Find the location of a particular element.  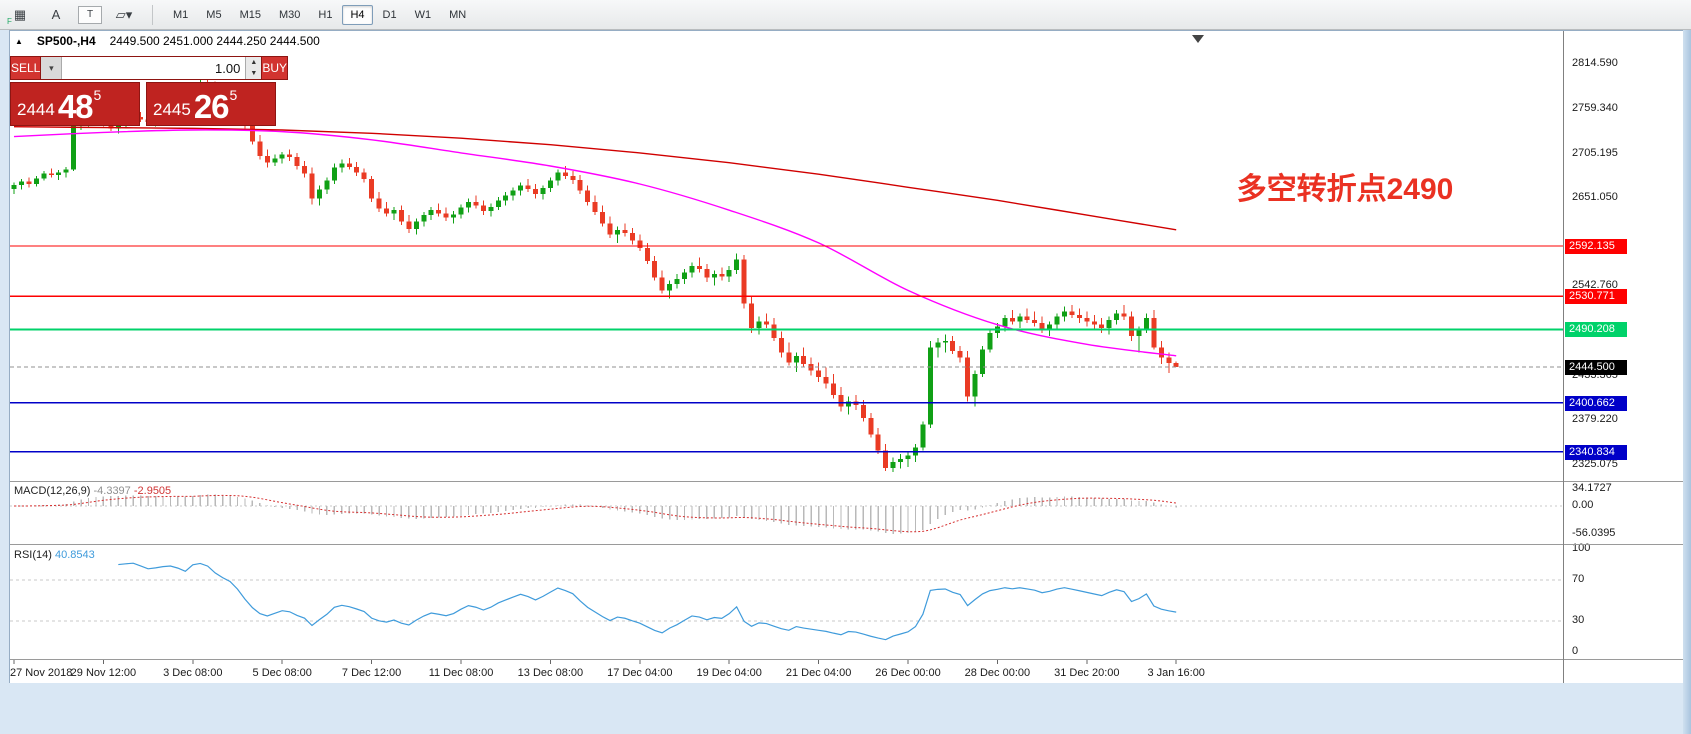

annotate-letter-icon: A is located at coordinates (56, 14).